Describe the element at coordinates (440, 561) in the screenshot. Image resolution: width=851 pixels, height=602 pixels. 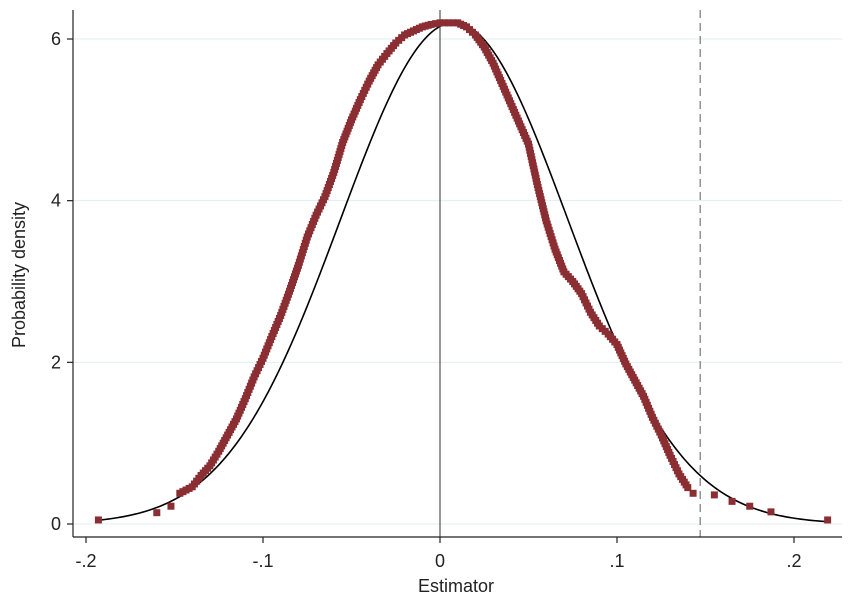
I see `x-tick-label-2: 0` at that location.